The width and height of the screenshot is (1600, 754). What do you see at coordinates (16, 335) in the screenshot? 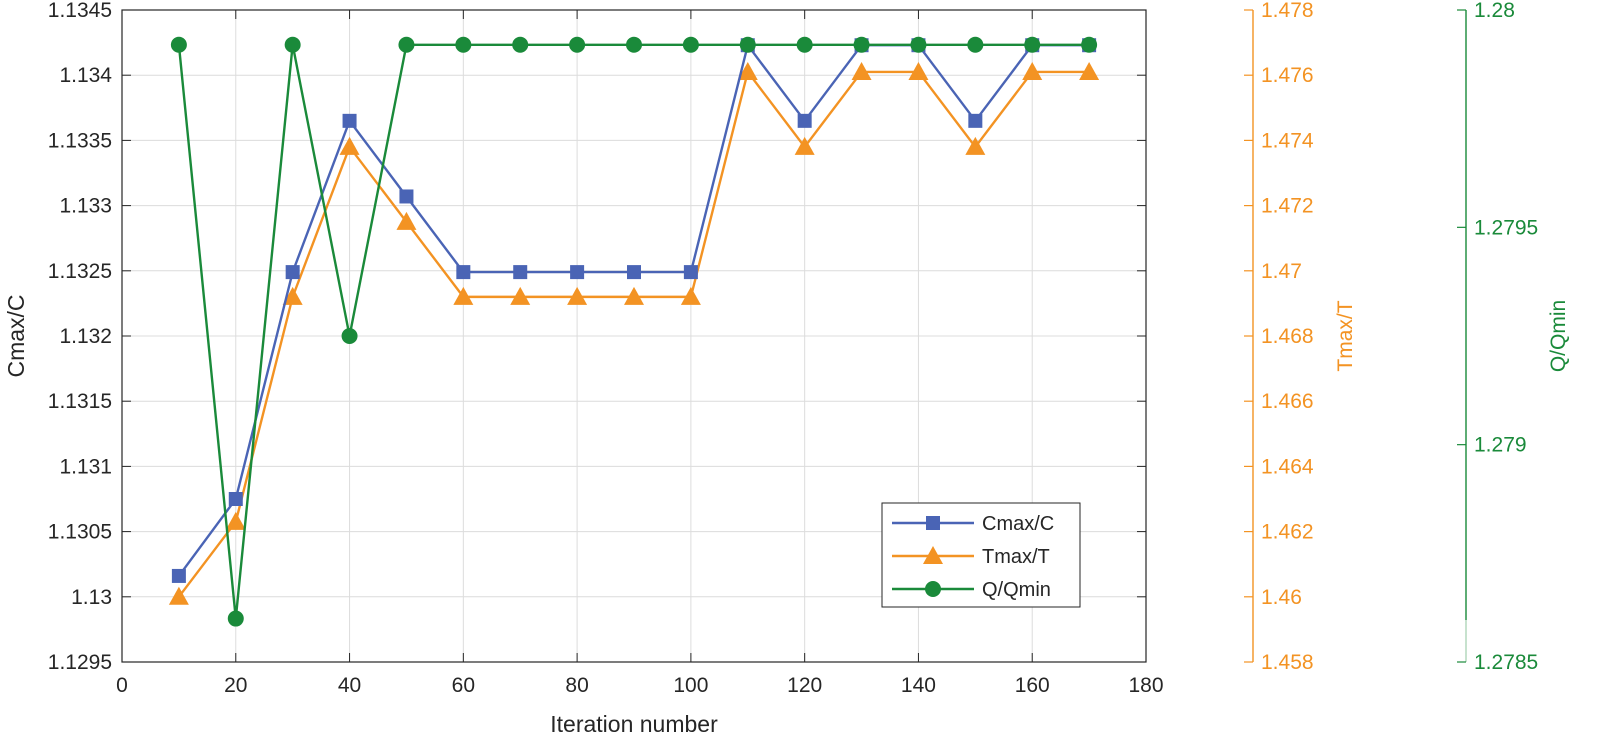
I see `y-left-axis-label: Cmax/C` at bounding box center [16, 335].